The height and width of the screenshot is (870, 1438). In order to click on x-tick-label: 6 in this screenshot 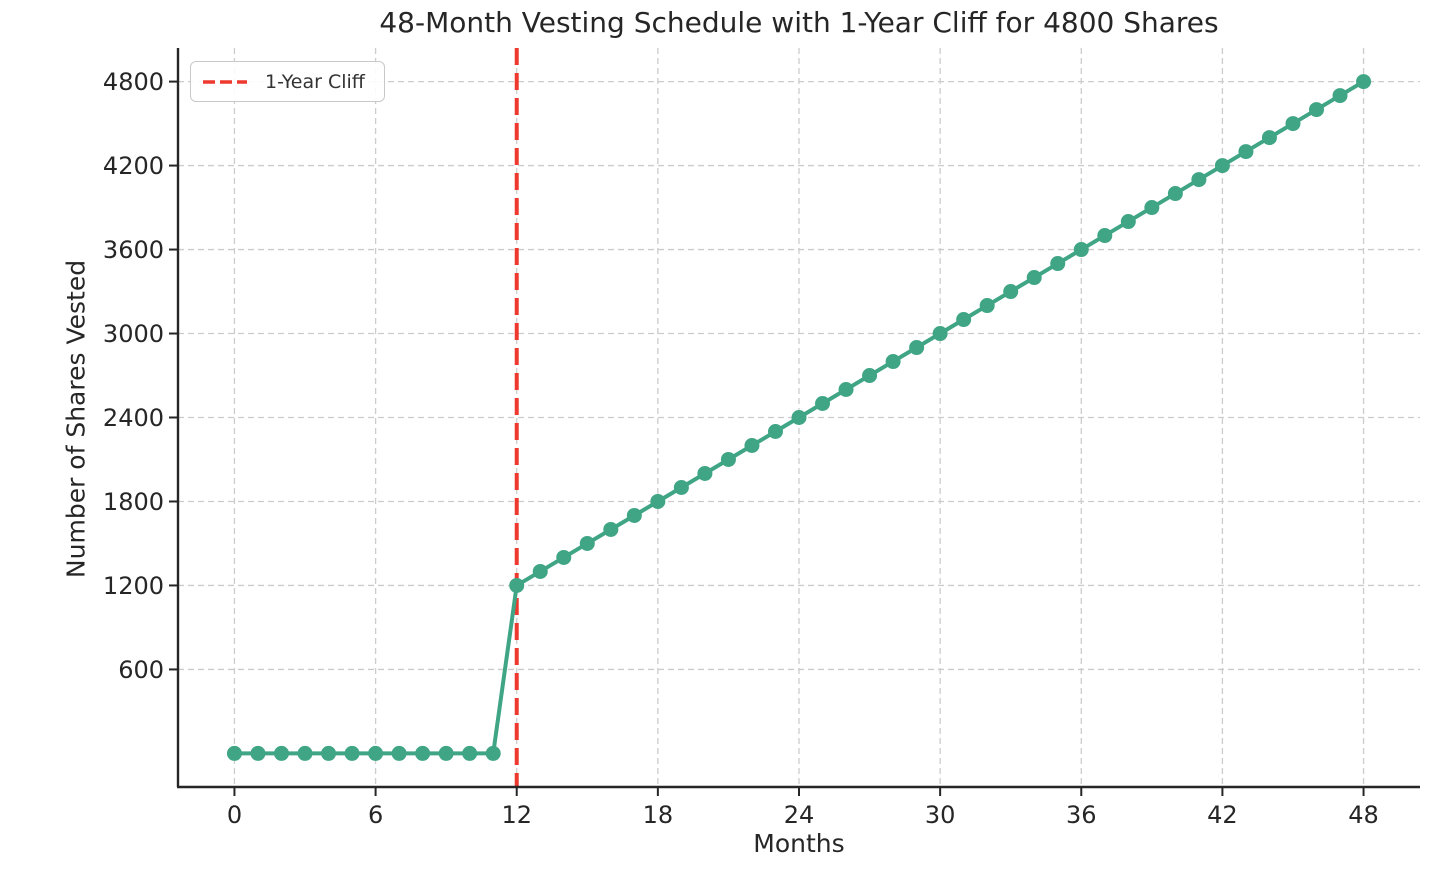, I will do `click(375, 815)`.